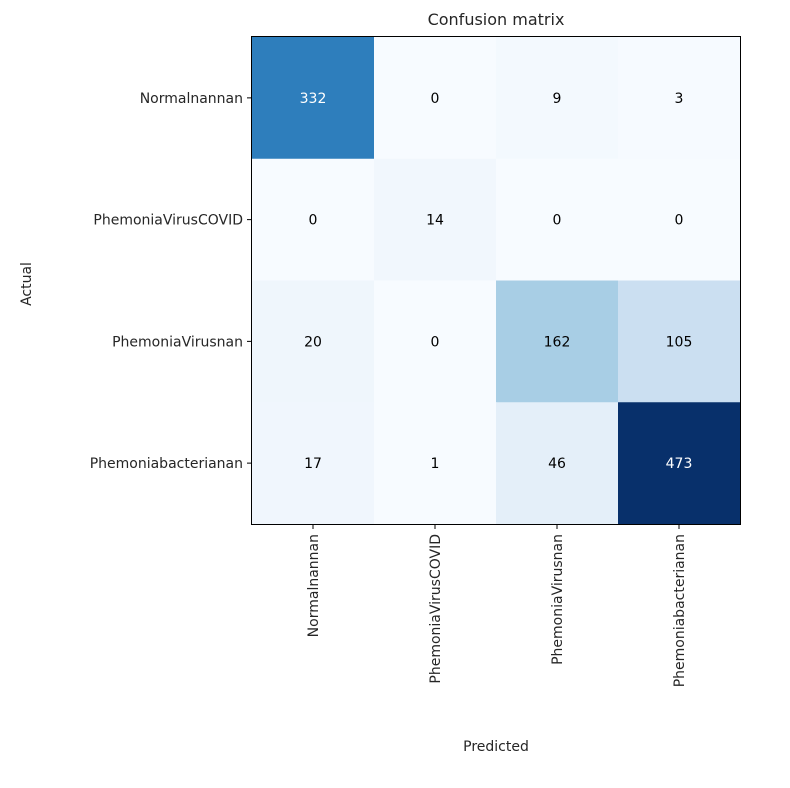 The height and width of the screenshot is (788, 790). Describe the element at coordinates (166, 464) in the screenshot. I see `y-tick-label: Phemoniabacterianan` at that location.